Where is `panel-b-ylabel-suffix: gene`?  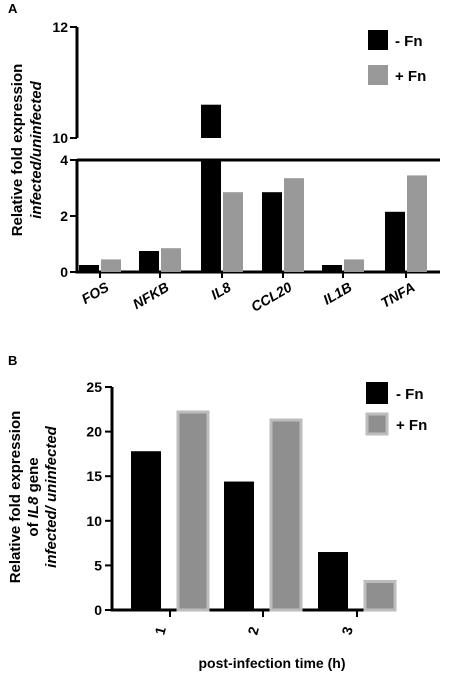 panel-b-ylabel-suffix: gene is located at coordinates (33, 476).